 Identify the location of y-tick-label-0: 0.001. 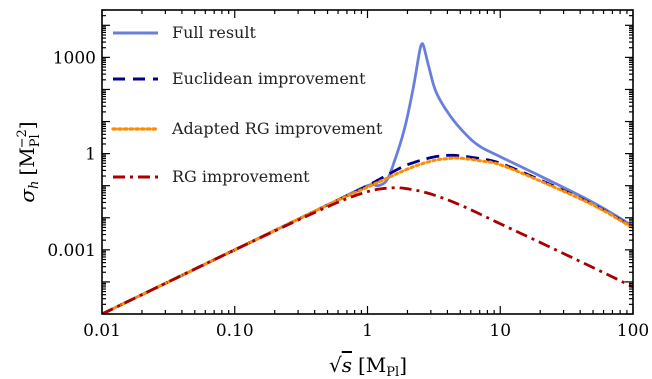
(71, 251).